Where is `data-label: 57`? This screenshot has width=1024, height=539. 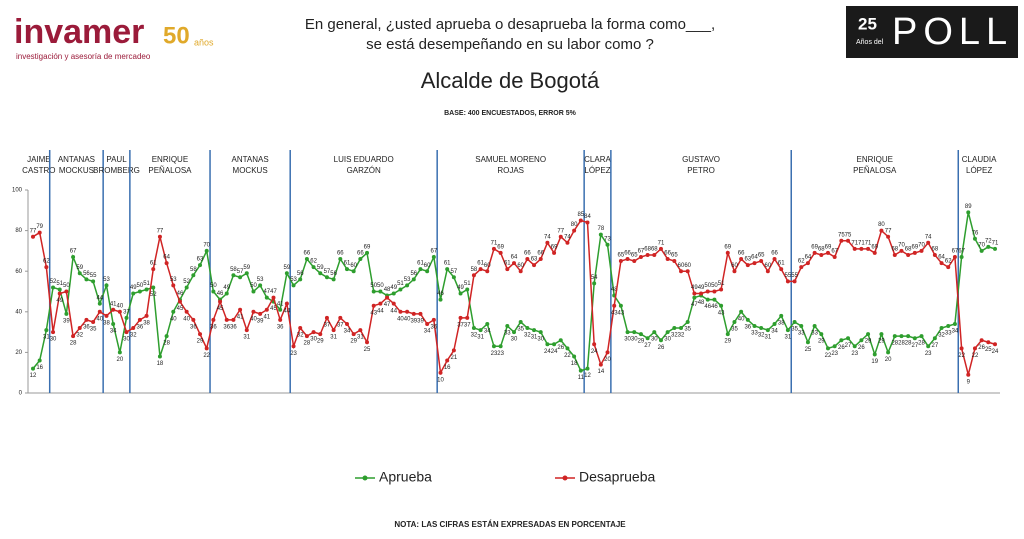 data-label: 57 is located at coordinates (327, 272).